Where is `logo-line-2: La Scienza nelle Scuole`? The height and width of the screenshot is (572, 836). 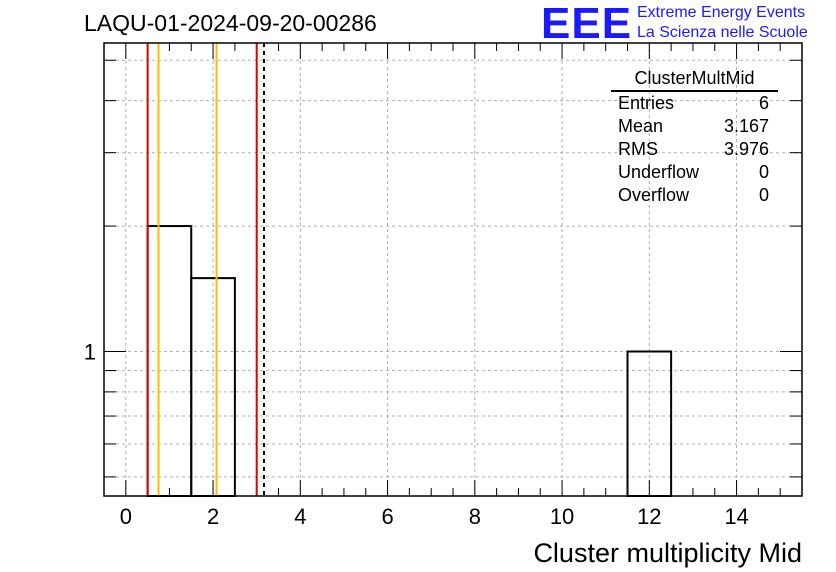 logo-line-2: La Scienza nelle Scuole is located at coordinates (722, 32).